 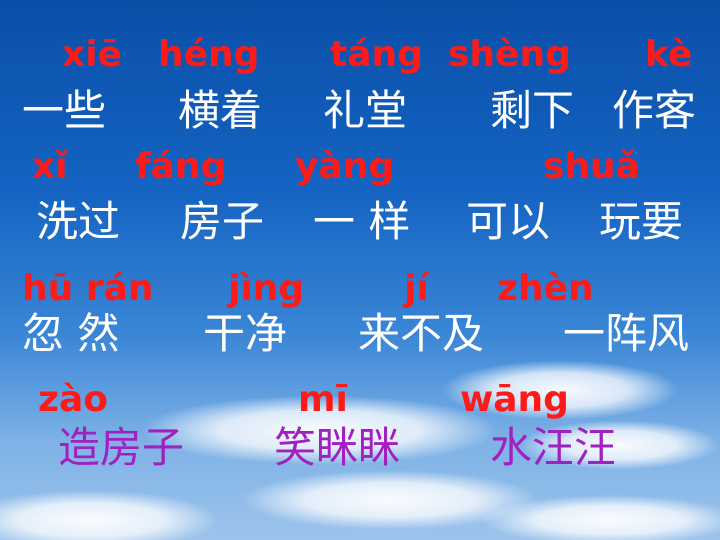 I want to click on pinyin-heng: héng, so click(x=209, y=54).